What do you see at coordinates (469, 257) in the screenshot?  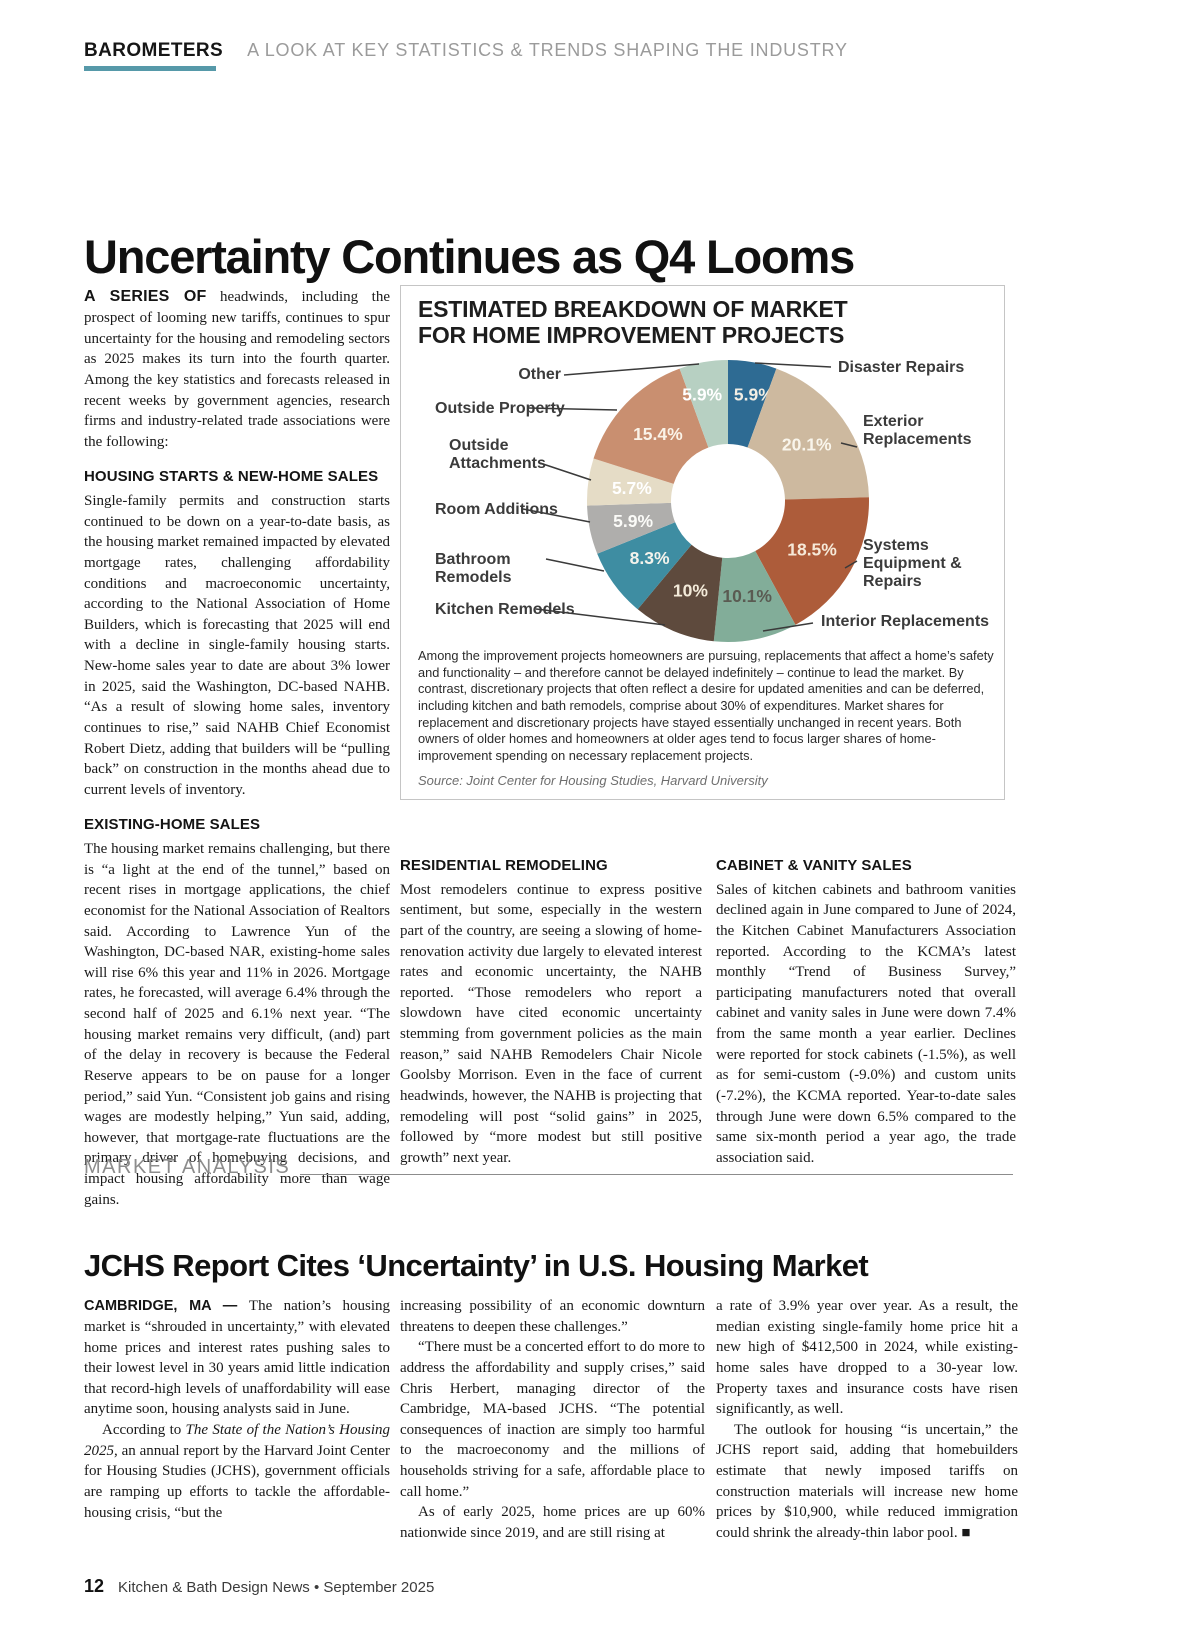 I see `article-headline: Uncertainty Continues as Q4 Looms` at bounding box center [469, 257].